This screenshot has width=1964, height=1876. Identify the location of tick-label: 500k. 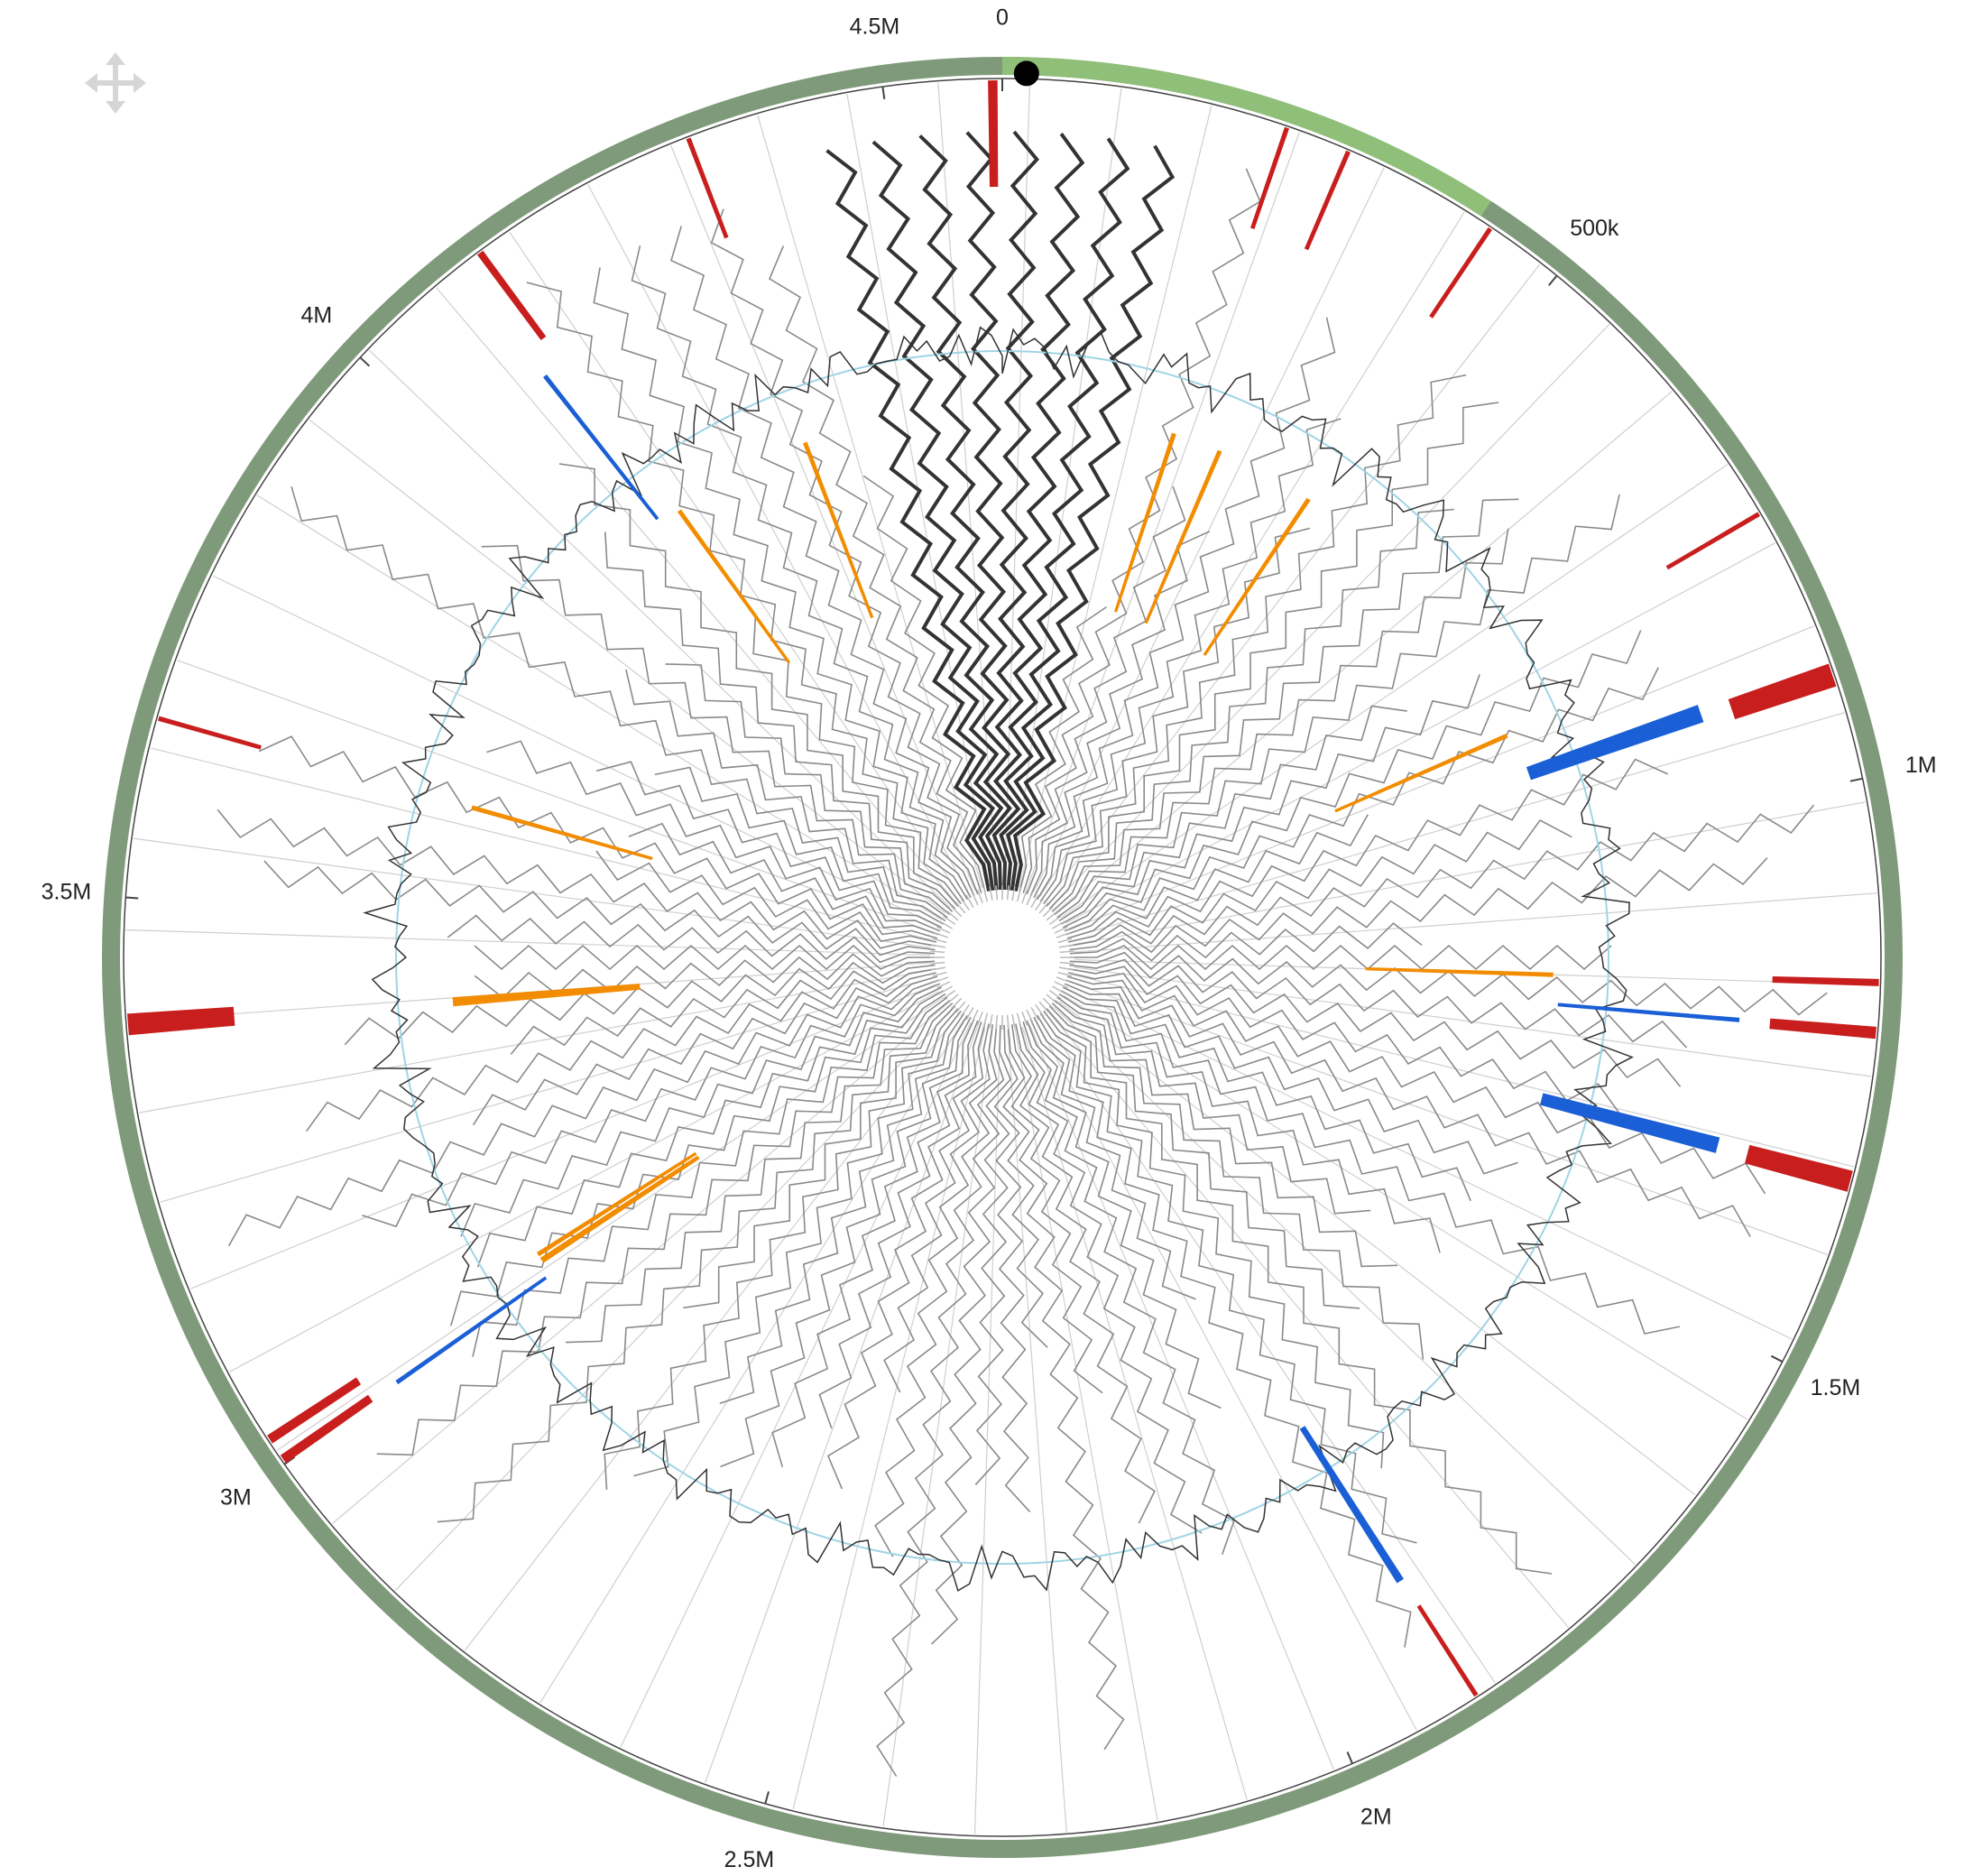
(1594, 228).